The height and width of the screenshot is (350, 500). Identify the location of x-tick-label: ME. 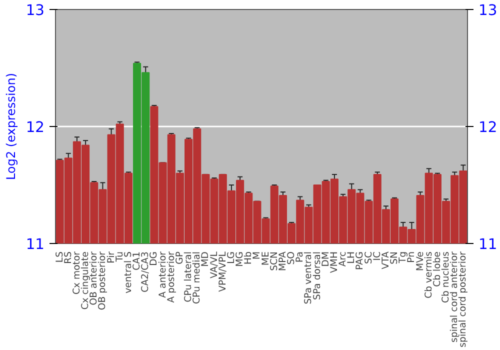
(266, 258).